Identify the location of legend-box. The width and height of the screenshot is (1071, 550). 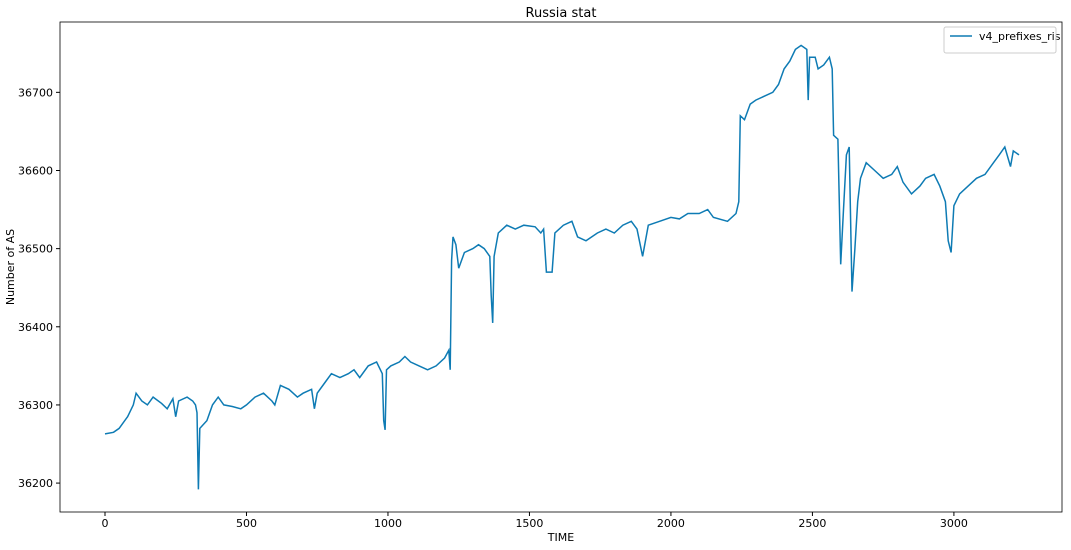
(1000, 40).